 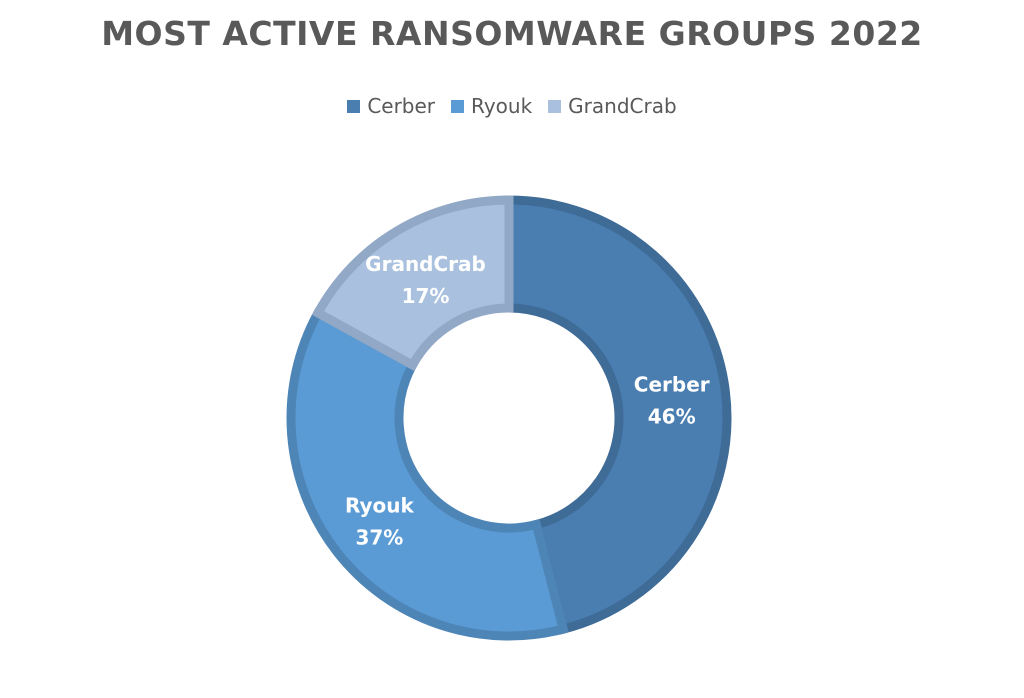 What do you see at coordinates (380, 506) in the screenshot?
I see `slice-label-ryouk: Ryouk` at bounding box center [380, 506].